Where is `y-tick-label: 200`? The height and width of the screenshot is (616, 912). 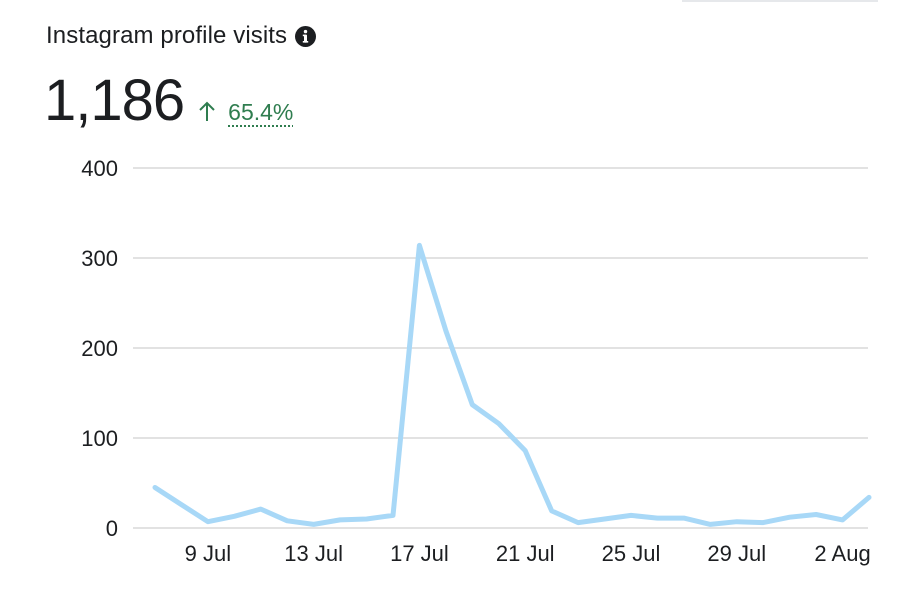 y-tick-label: 200 is located at coordinates (99, 348).